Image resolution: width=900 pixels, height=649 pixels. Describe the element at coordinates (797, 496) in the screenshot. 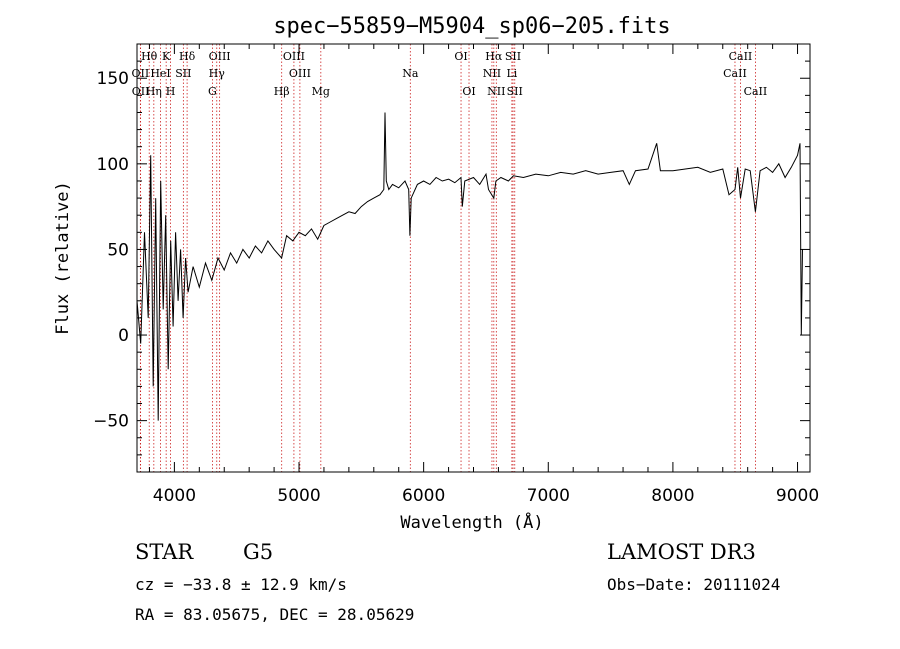

I see `x-tick-label: 9000` at that location.